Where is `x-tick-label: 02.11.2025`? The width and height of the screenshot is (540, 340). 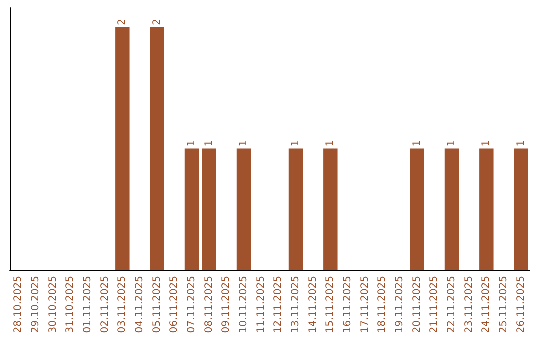
x-tick-label: 02.11.2025 is located at coordinates (105, 305).